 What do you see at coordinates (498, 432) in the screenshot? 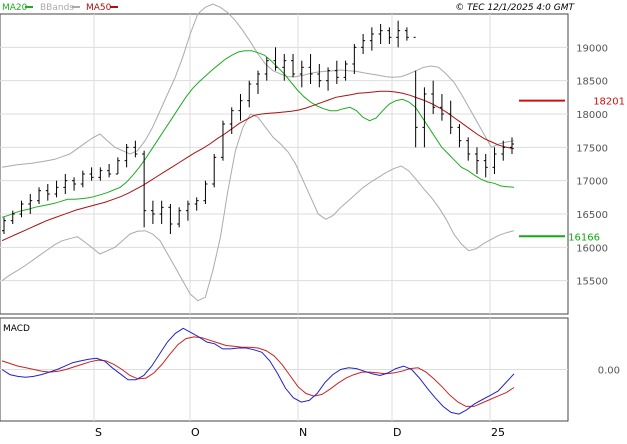
I see `date-tick-label: 25` at bounding box center [498, 432].